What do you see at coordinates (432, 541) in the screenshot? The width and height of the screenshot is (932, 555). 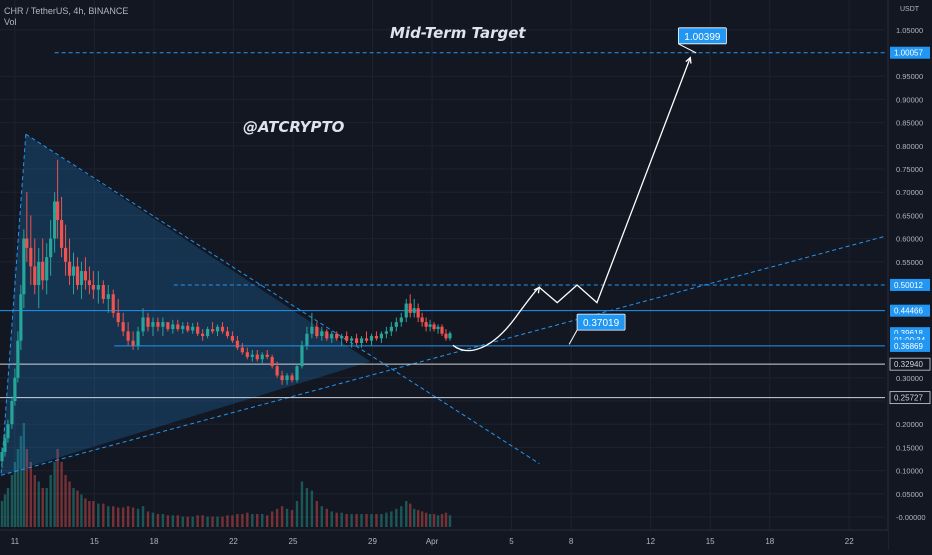 I see `time-tick-label: Apr` at bounding box center [432, 541].